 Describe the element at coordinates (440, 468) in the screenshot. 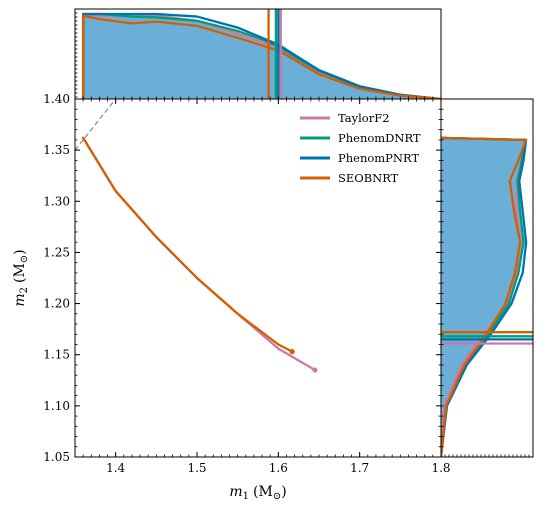

I see `x-tick-label: 1.8` at that location.